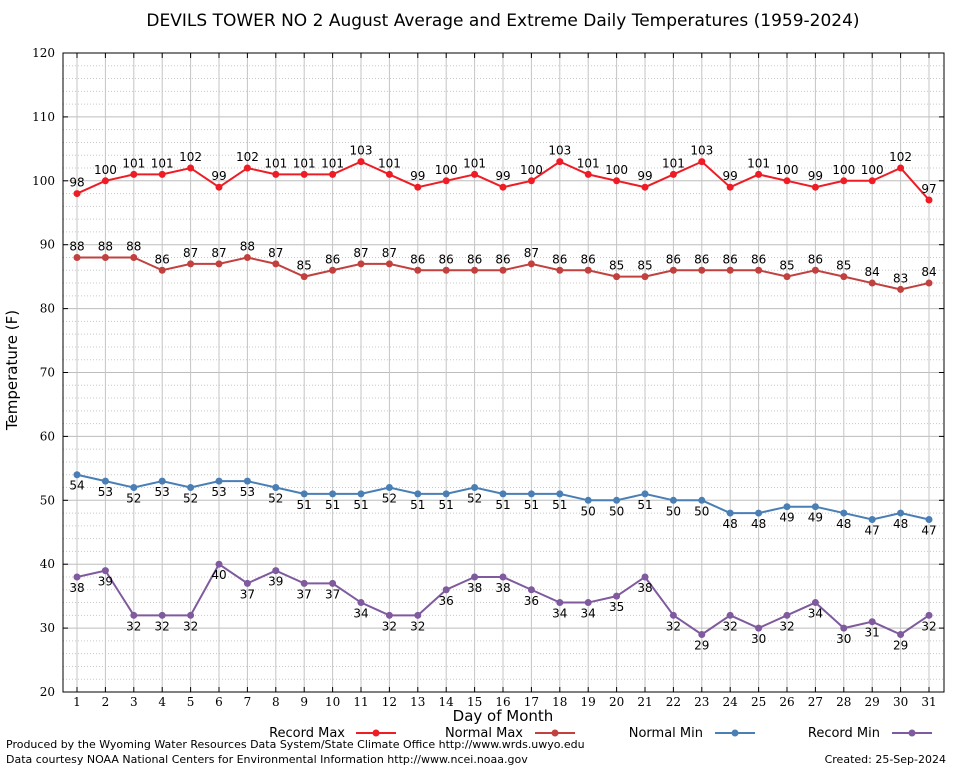 Image resolution: width=954 pixels, height=768 pixels. I want to click on y-tick-label: 60, so click(47, 436).